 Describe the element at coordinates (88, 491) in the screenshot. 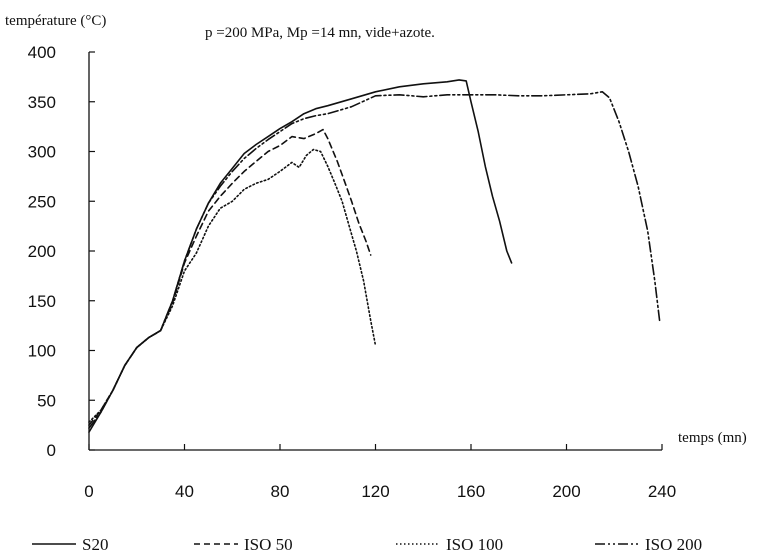

I see `x-tick-label: 0` at that location.